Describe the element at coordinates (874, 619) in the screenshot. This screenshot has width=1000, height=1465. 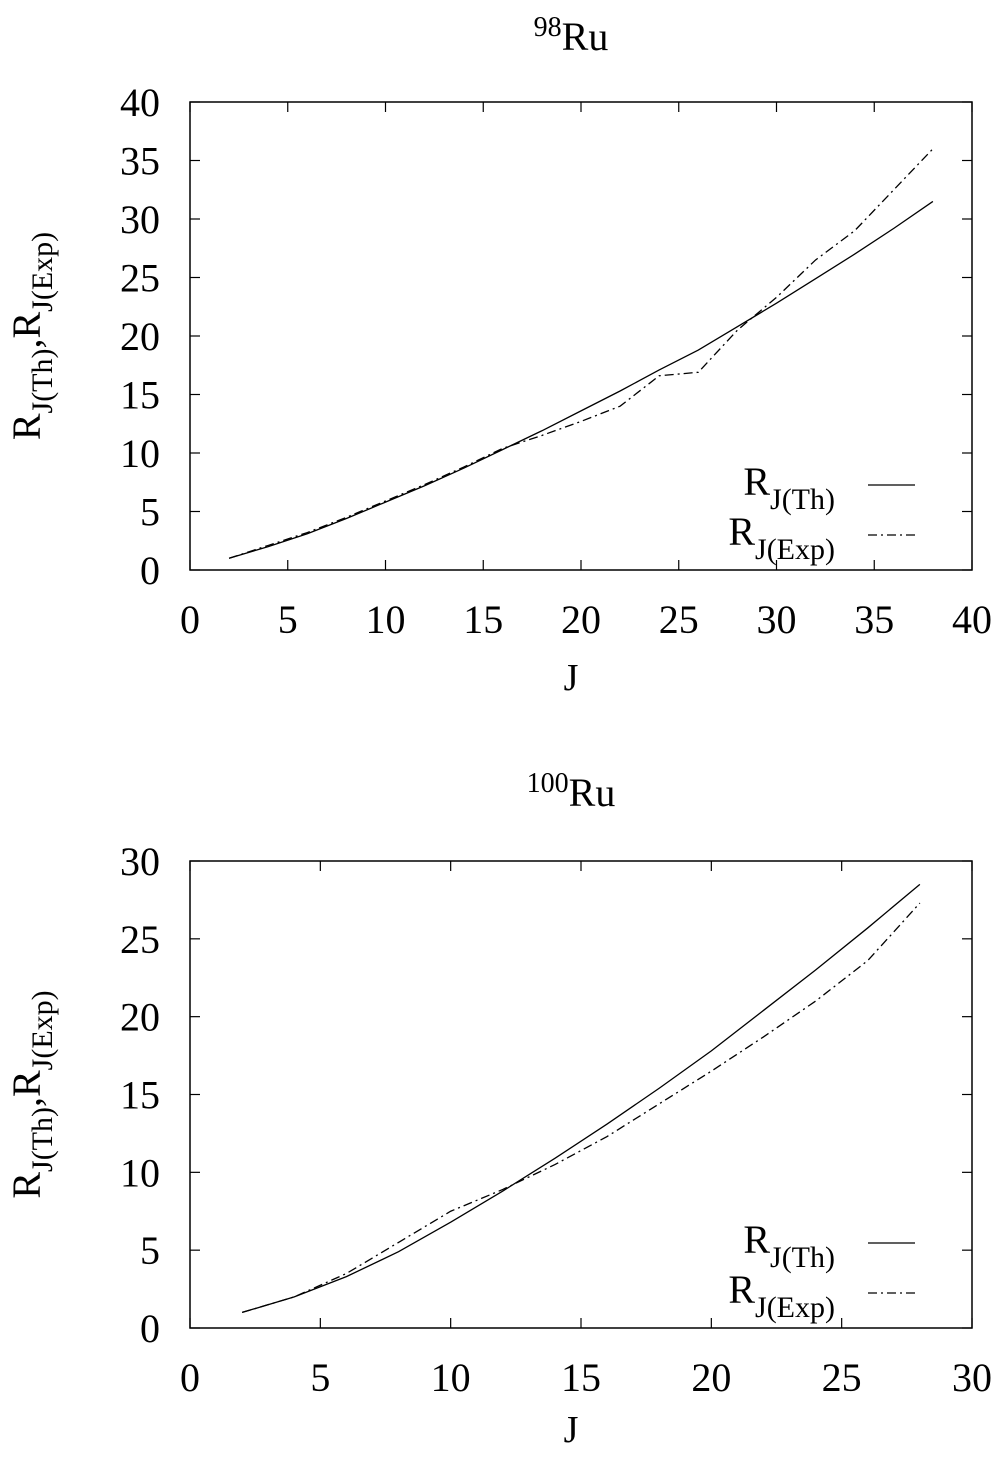
I see `x-tick-label: 35` at that location.